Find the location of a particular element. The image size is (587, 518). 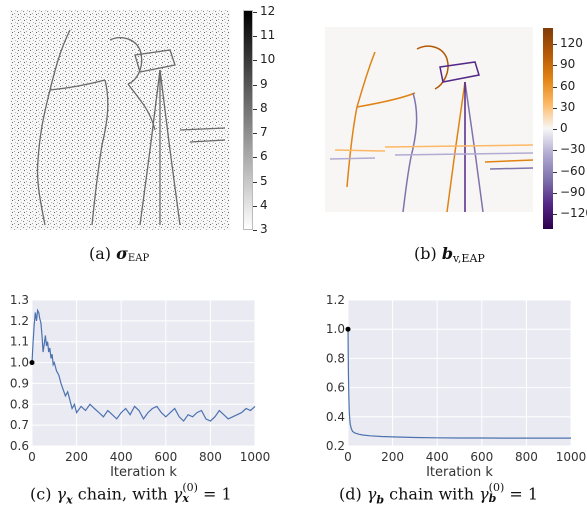

caption-b: (b) bv,EAP is located at coordinates (449, 254).